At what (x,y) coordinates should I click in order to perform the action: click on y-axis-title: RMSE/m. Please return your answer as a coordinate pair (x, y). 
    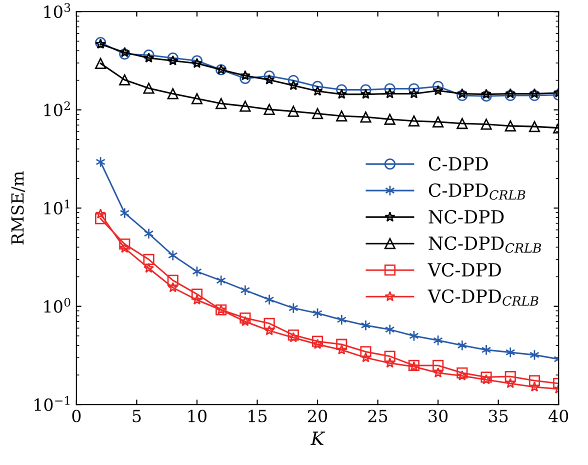
    Looking at the image, I should click on (18, 207).